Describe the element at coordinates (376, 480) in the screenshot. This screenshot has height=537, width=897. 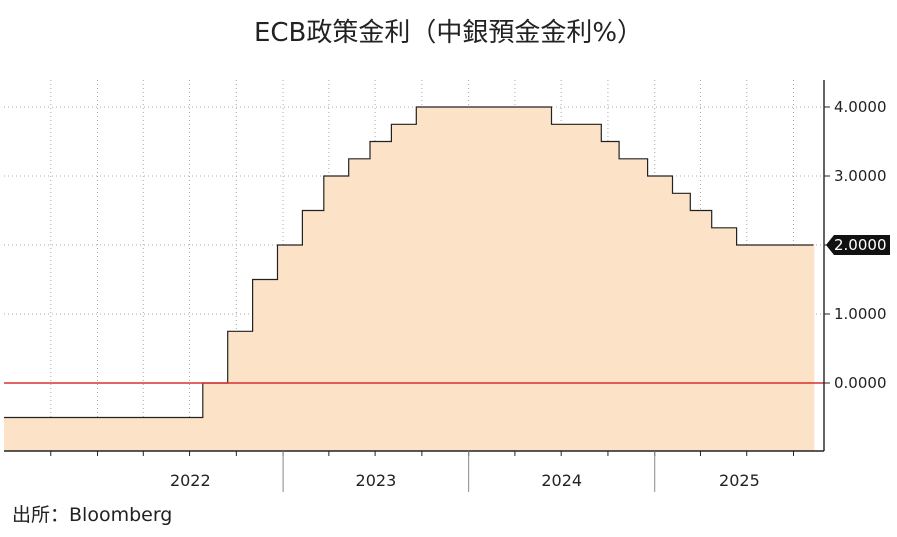
I see `x-tick-label: 2023` at that location.